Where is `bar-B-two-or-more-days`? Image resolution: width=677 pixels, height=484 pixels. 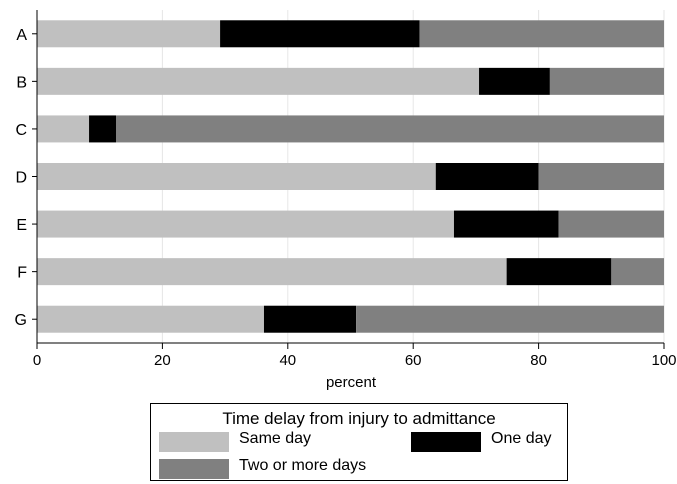
bar-B-two-or-more-days is located at coordinates (606, 81).